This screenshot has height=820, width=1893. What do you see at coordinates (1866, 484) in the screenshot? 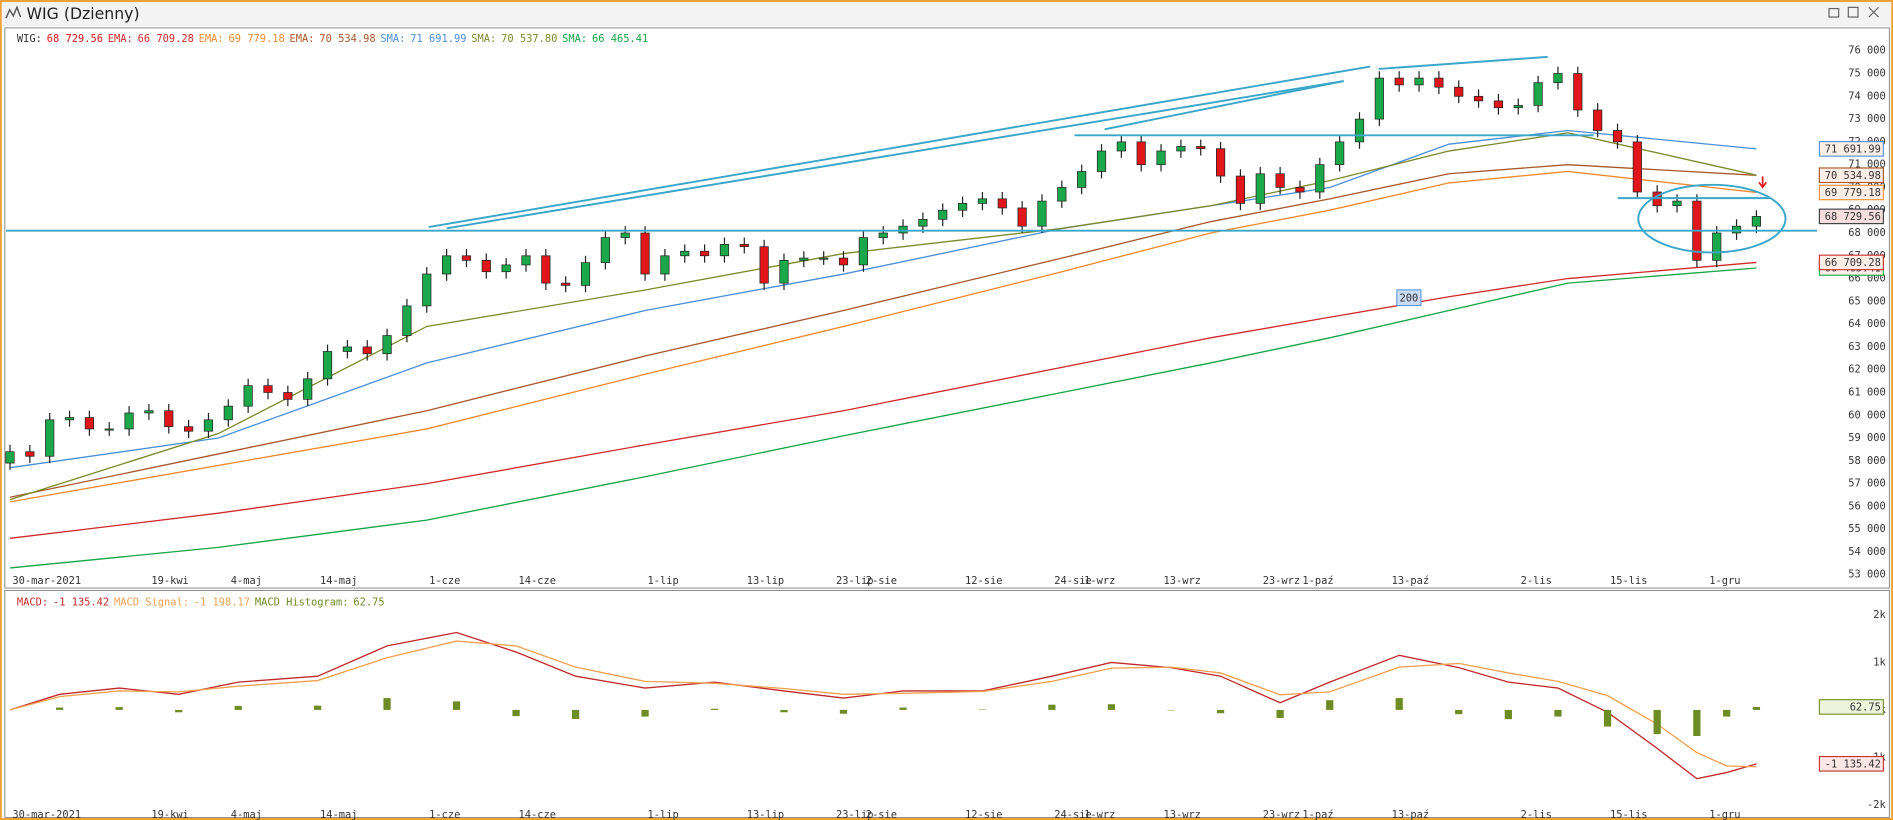
I see `y-tick-label: 57 000` at bounding box center [1866, 484].